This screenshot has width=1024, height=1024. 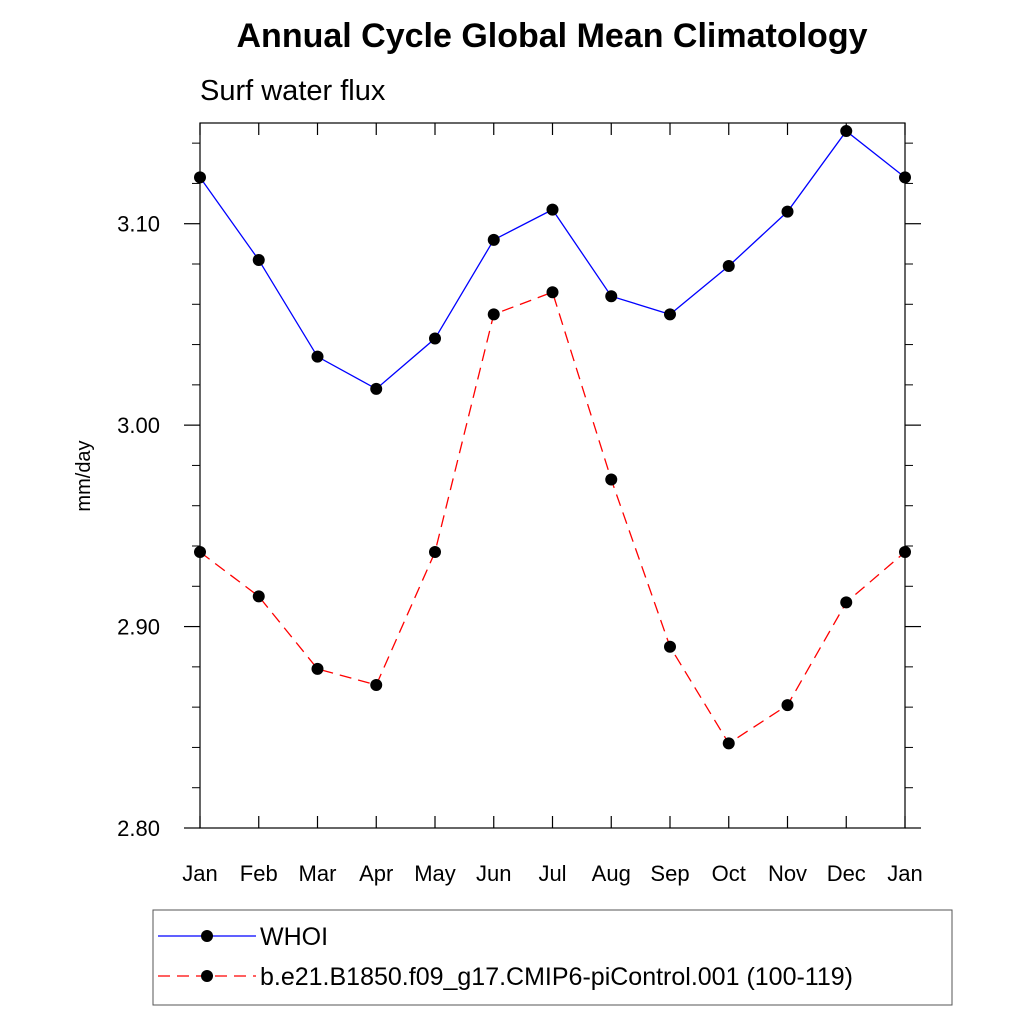 I want to click on chart-title: Annual Cycle Global Mean Climatology, so click(x=552, y=36).